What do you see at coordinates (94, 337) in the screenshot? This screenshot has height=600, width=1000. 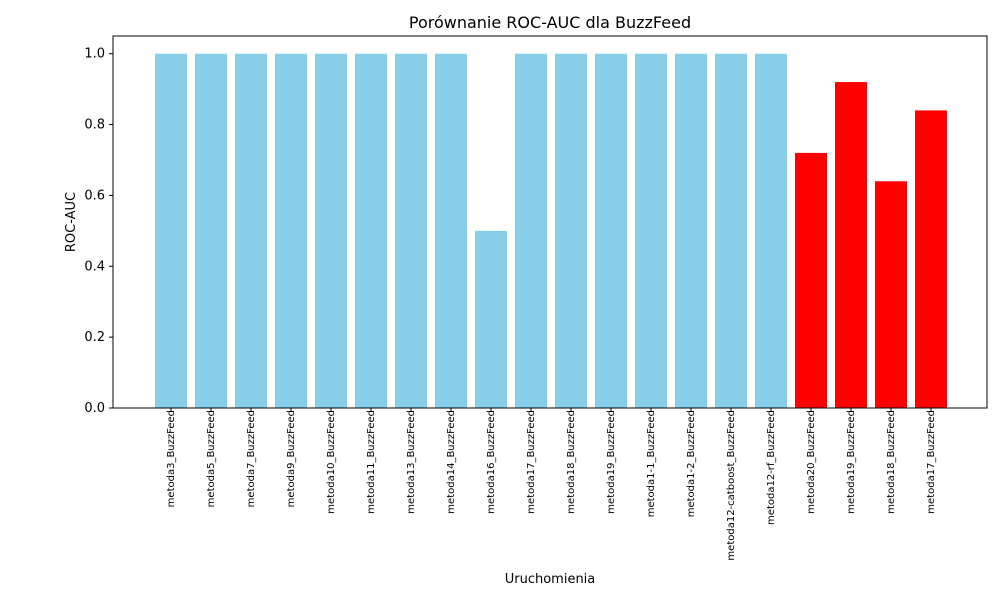 I see `y-tick-label: 0.2` at bounding box center [94, 337].